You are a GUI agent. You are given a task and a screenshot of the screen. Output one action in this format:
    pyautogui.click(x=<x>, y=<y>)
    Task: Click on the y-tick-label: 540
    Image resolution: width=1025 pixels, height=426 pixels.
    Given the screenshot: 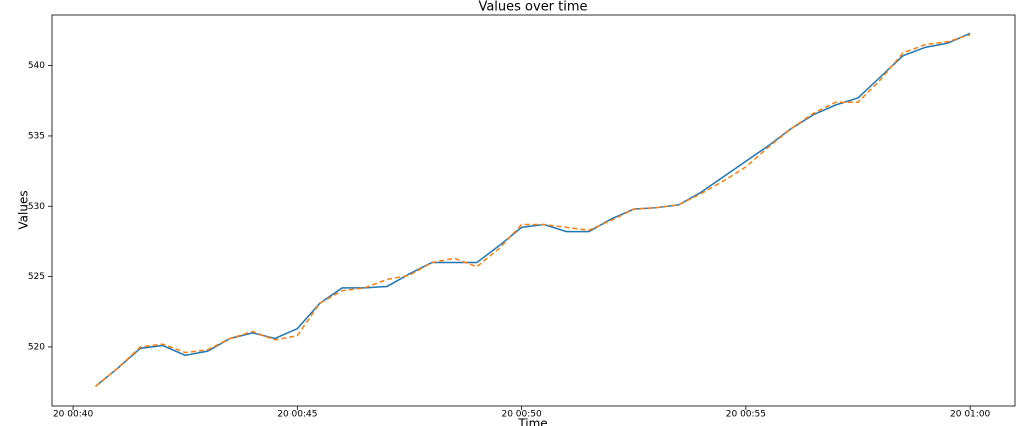 What is the action you would take?
    pyautogui.click(x=36, y=66)
    